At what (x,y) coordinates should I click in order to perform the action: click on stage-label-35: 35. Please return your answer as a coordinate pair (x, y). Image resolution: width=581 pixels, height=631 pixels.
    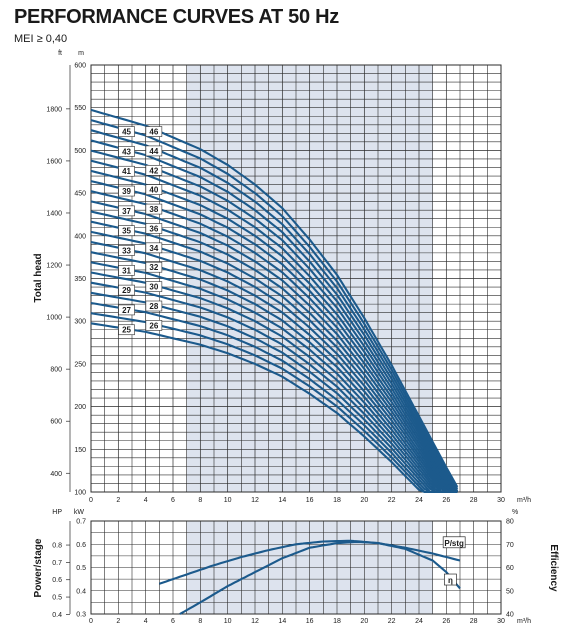
    Looking at the image, I should click on (126, 231).